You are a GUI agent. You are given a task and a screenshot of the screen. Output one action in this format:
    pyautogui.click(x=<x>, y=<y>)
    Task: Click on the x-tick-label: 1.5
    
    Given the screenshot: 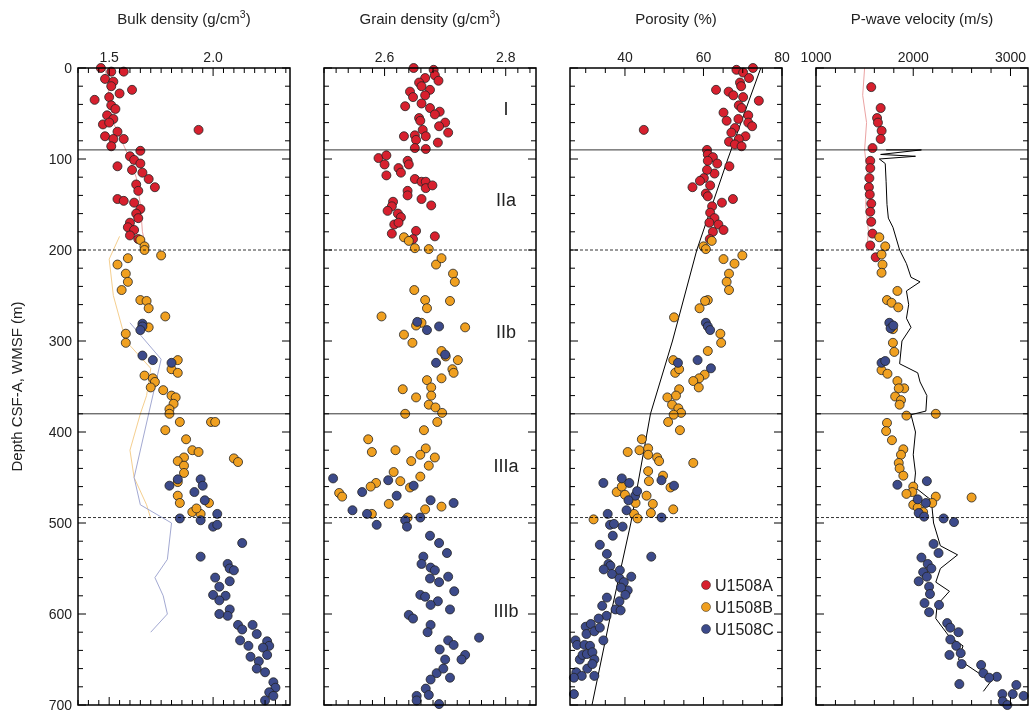 What is the action you would take?
    pyautogui.click(x=109, y=57)
    